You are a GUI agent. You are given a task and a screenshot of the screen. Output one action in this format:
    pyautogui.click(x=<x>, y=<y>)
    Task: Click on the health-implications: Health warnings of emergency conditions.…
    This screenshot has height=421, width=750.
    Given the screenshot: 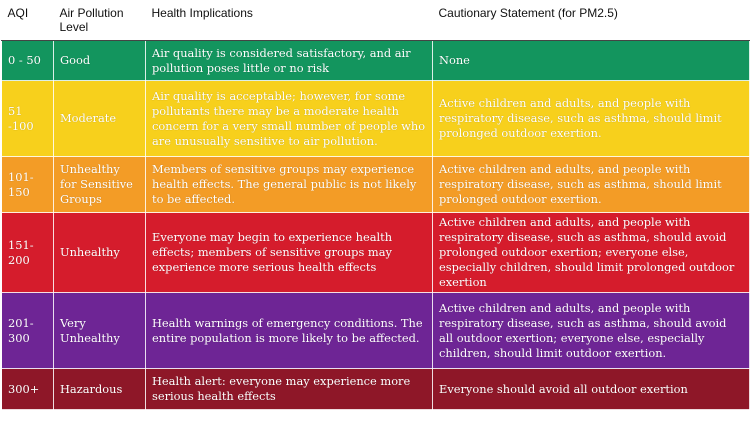 What is the action you would take?
    pyautogui.click(x=289, y=330)
    